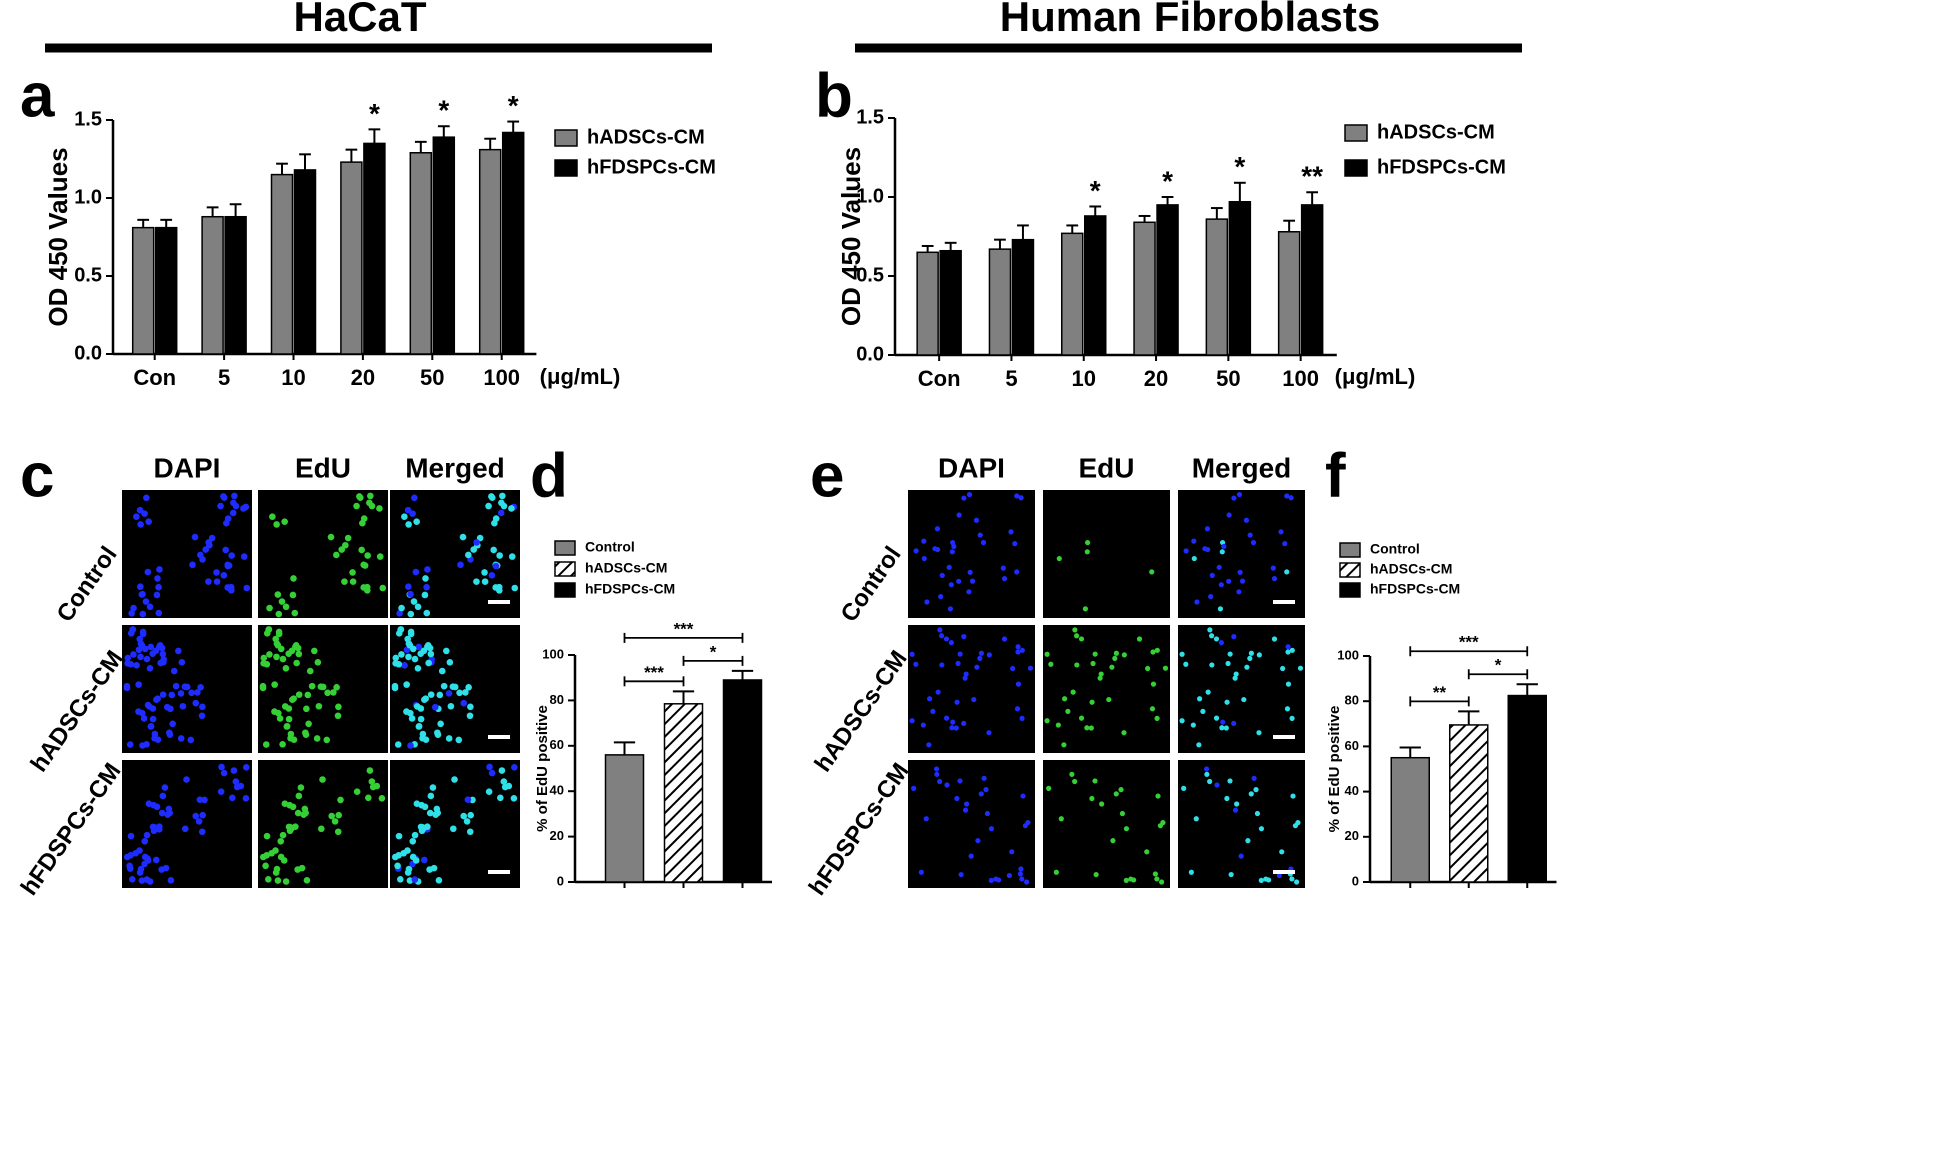 The height and width of the screenshot is (1155, 1946). I want to click on x-tick-label: 20, so click(363, 377).